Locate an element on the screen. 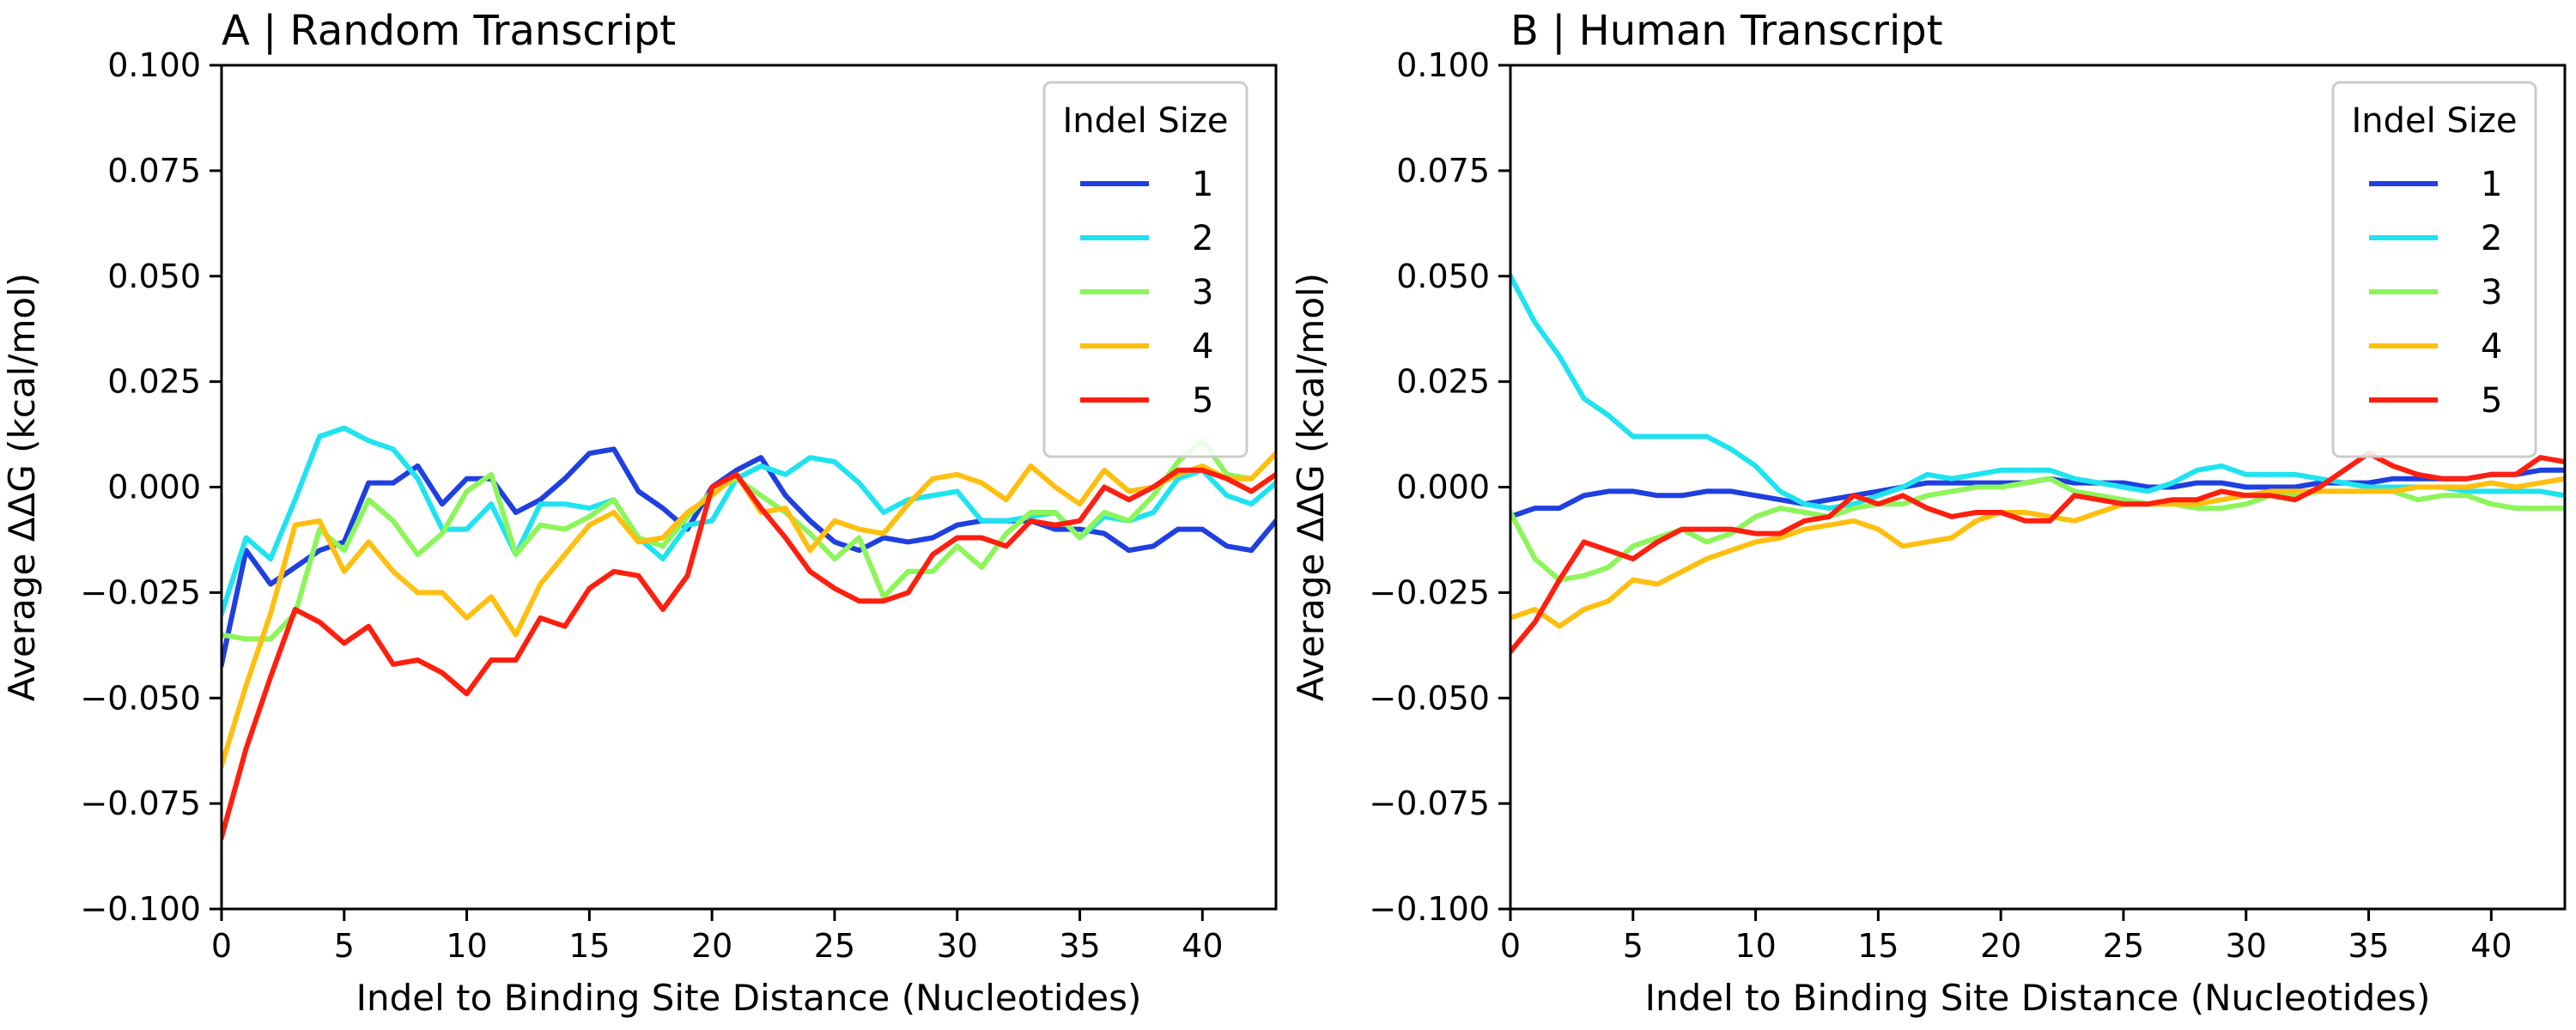  panel-title: A | Random Transcript is located at coordinates (449, 31).